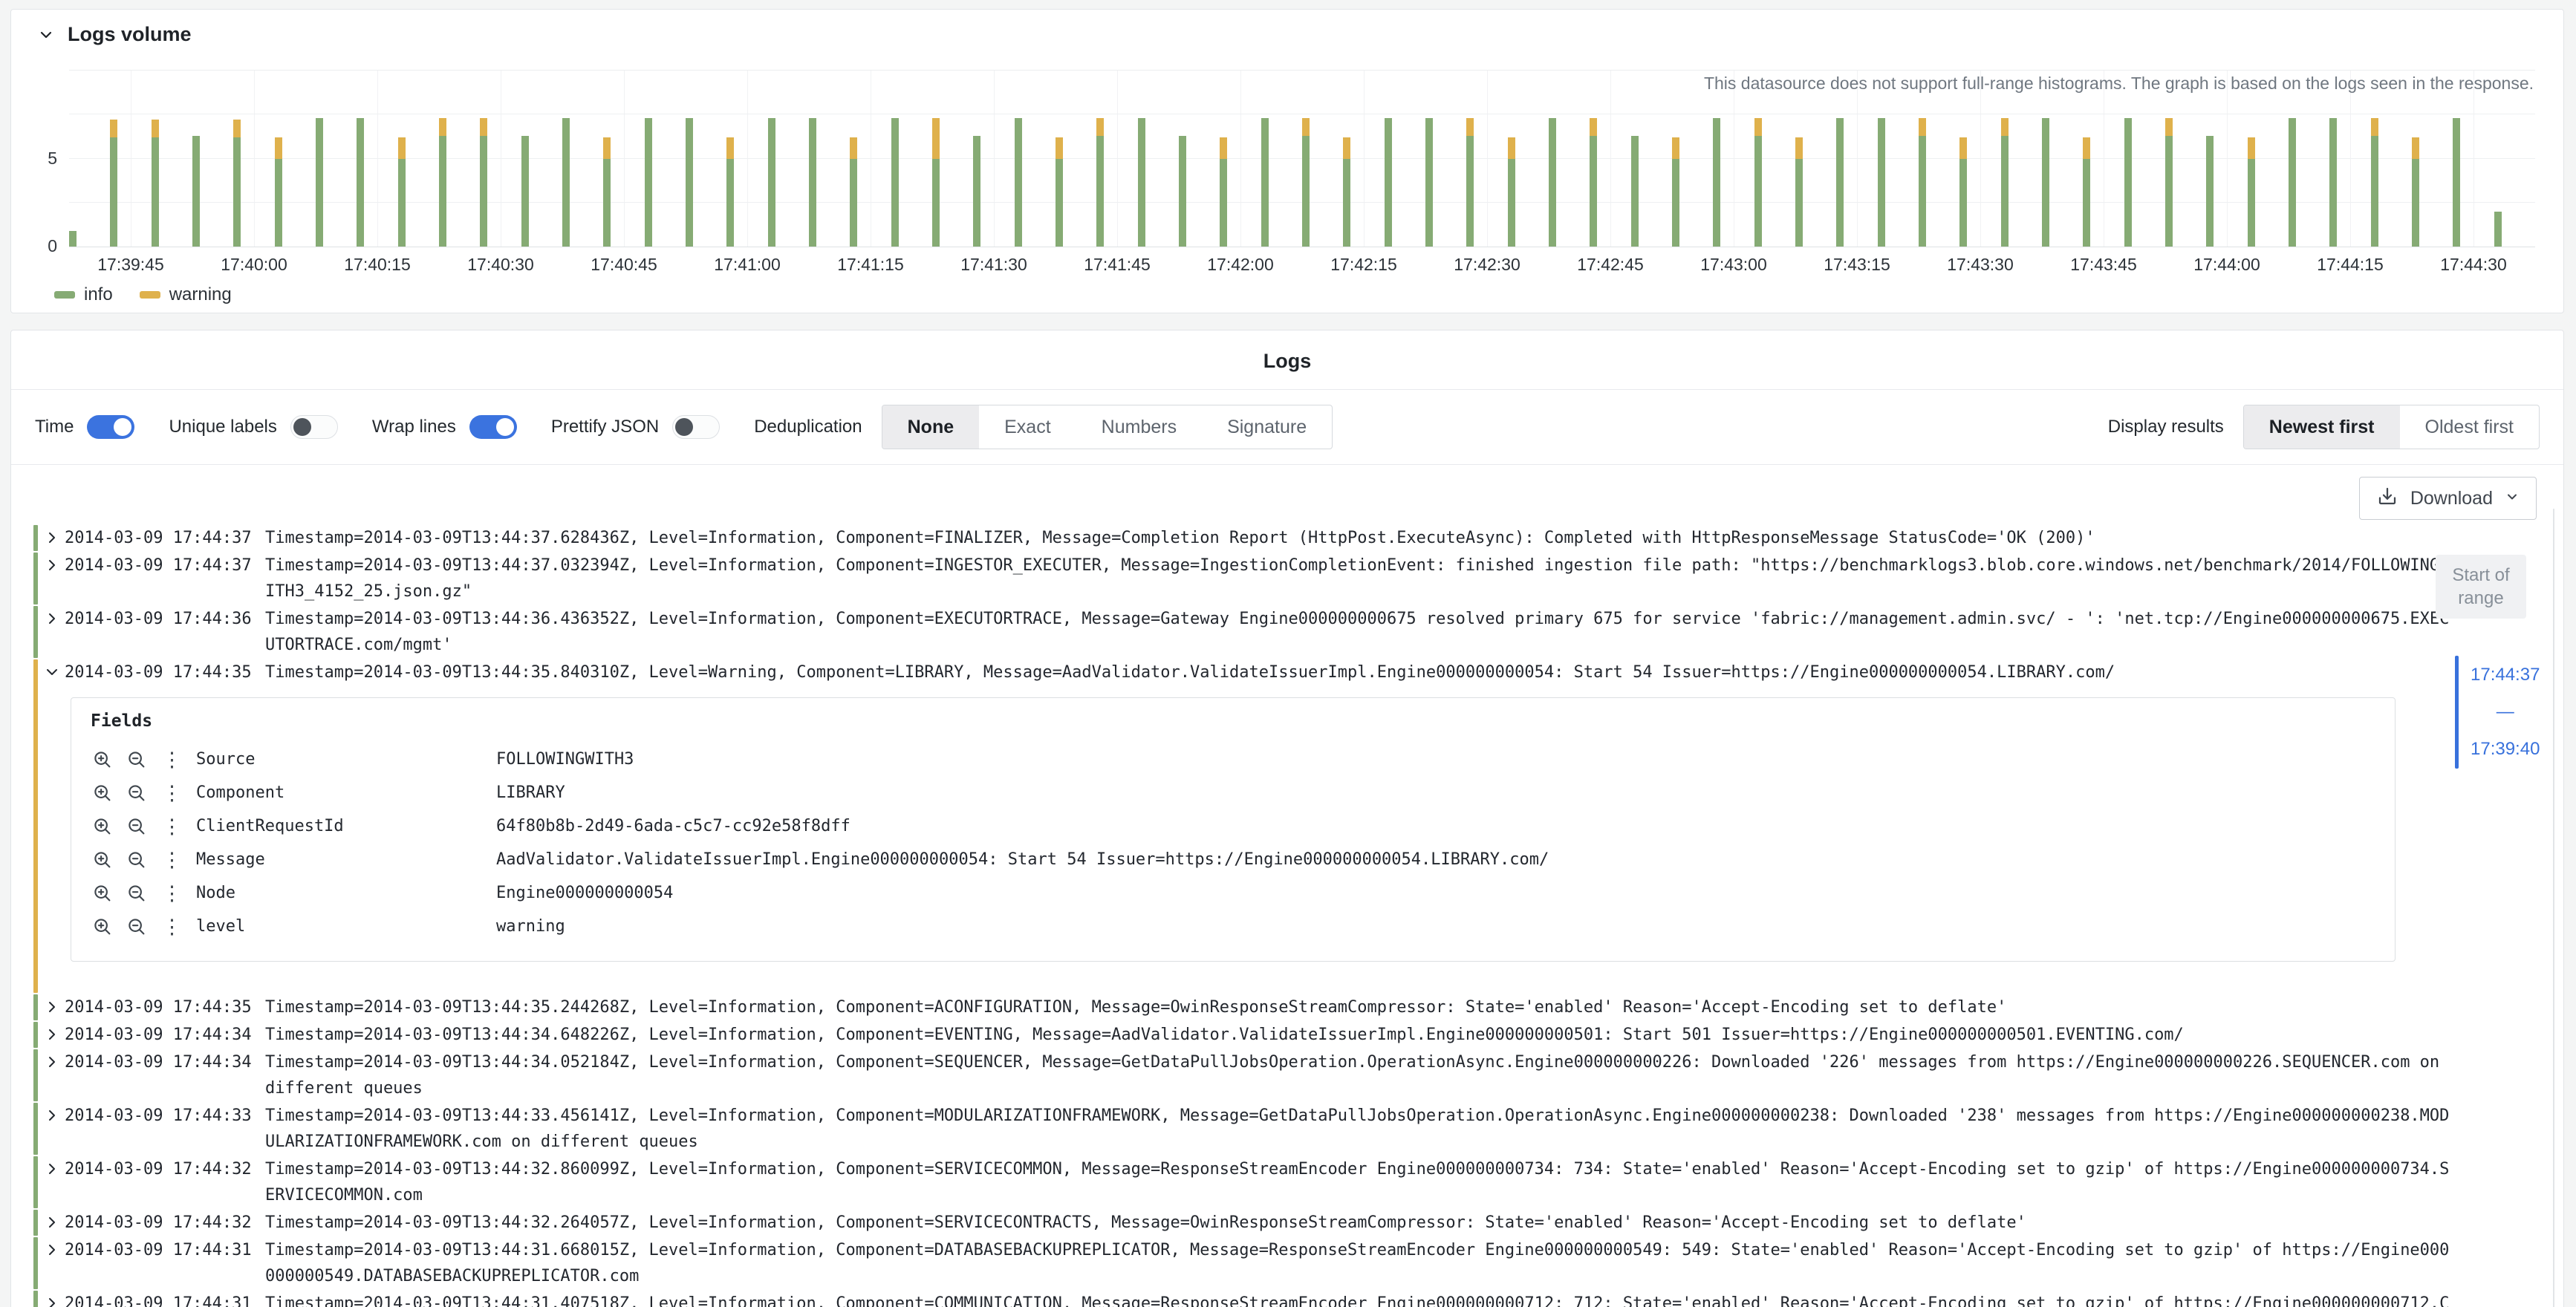  What do you see at coordinates (46, 35) in the screenshot?
I see `collapse-chevron-icon` at bounding box center [46, 35].